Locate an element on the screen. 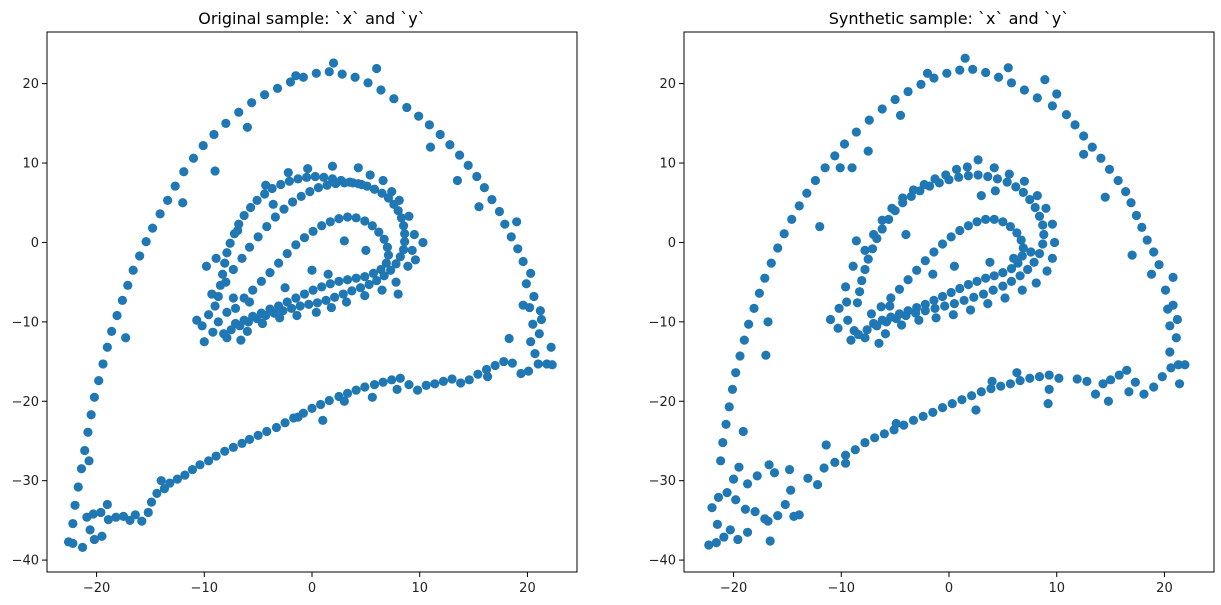  x-tick-label: −10 is located at coordinates (841, 588).